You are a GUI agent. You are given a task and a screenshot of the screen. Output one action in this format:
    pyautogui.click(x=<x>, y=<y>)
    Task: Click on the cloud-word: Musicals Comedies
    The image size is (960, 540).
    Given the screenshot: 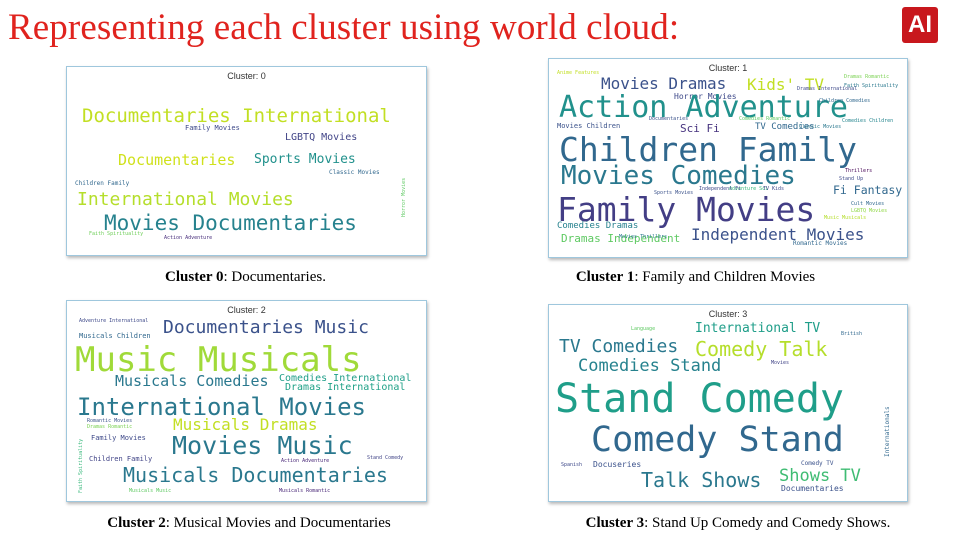 What is the action you would take?
    pyautogui.click(x=192, y=381)
    